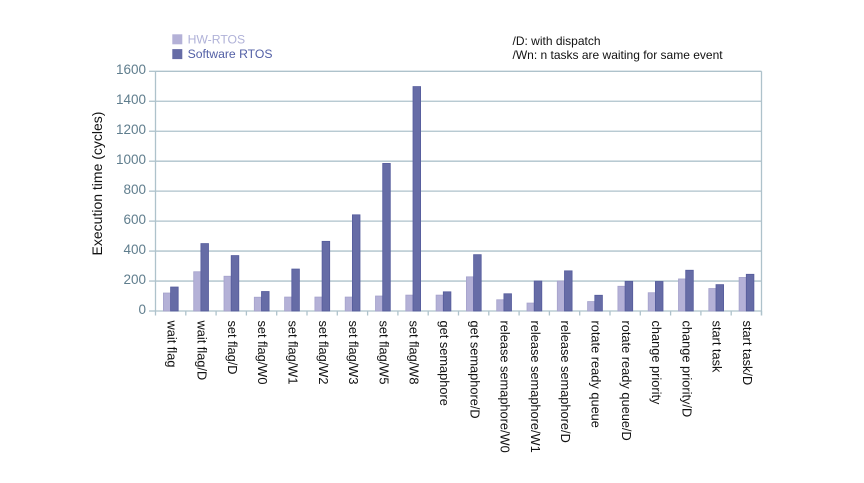 Image resolution: width=864 pixels, height=483 pixels. What do you see at coordinates (747, 353) in the screenshot?
I see `svg-text: start task/D` at bounding box center [747, 353].